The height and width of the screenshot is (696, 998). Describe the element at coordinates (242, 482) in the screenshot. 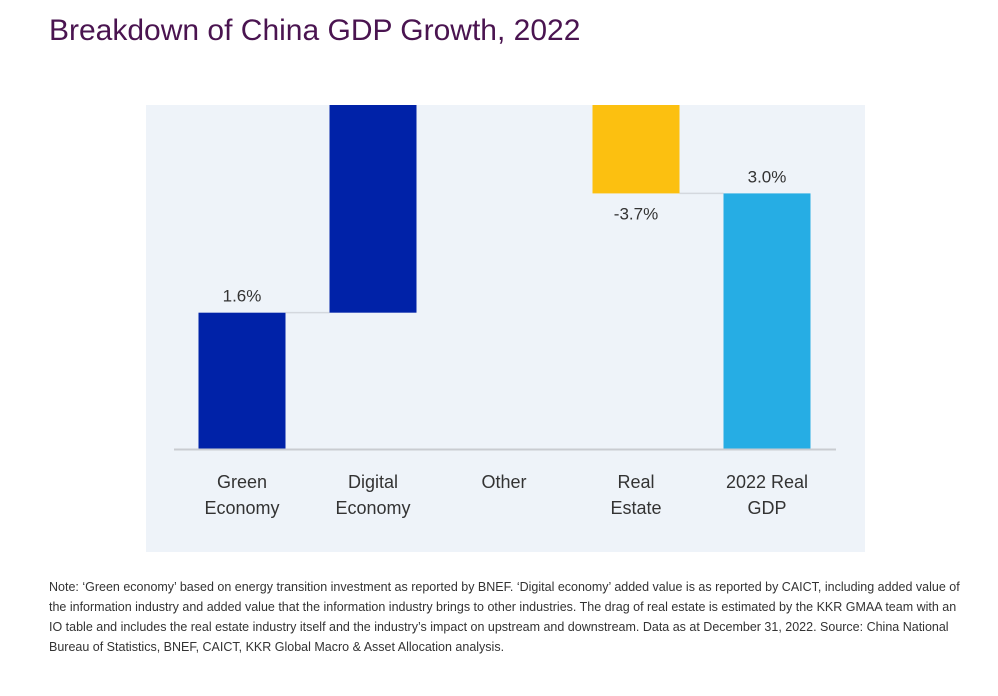

I see `category-label-line: Green` at that location.